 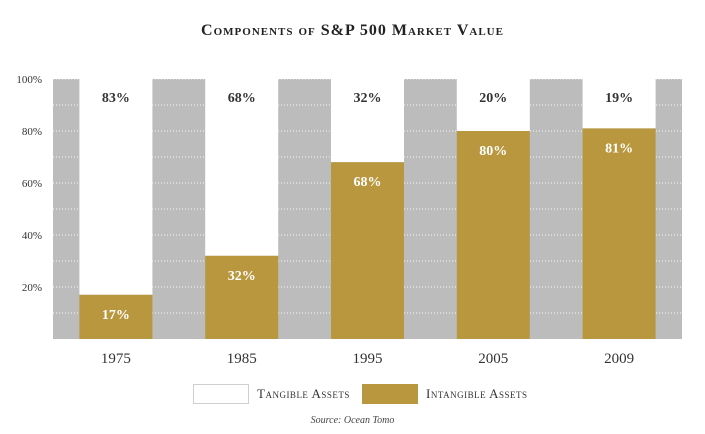 What do you see at coordinates (619, 148) in the screenshot?
I see `data-label-intangible: 81%` at bounding box center [619, 148].